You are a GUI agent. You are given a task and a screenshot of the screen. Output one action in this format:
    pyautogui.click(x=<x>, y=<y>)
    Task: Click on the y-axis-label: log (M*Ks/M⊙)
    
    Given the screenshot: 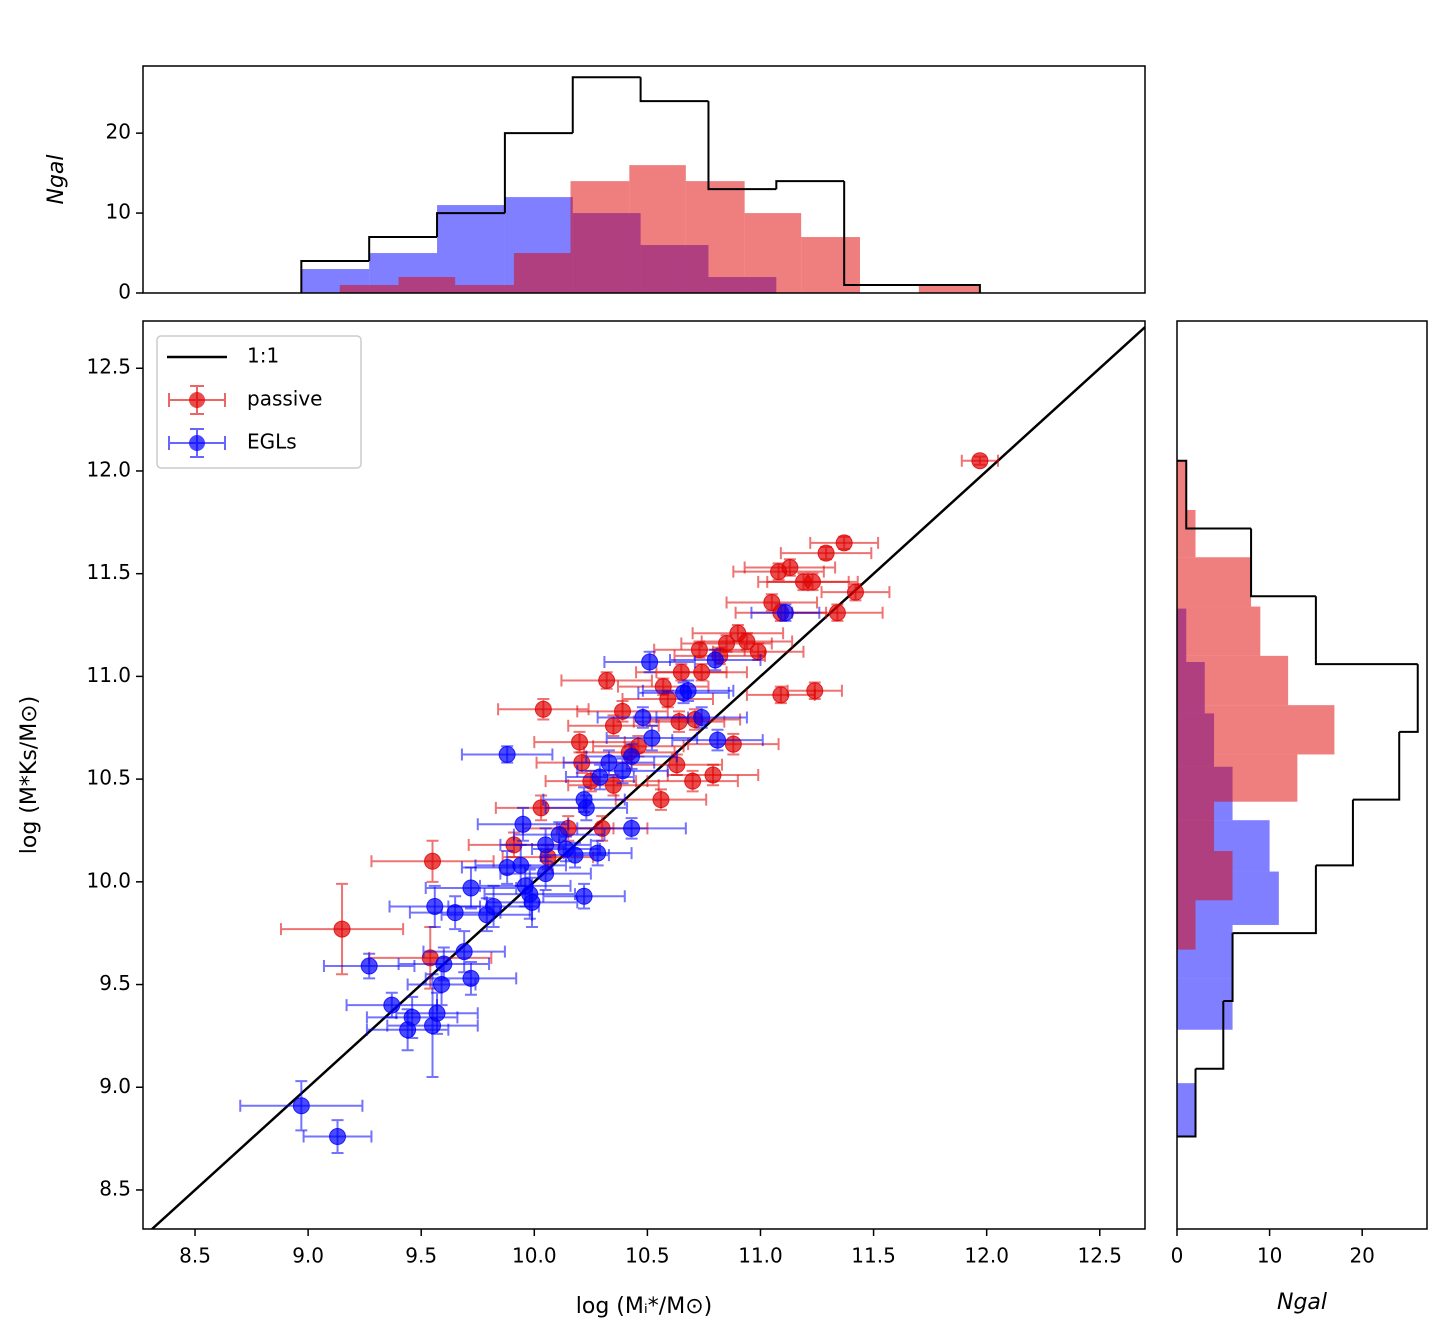 What is the action you would take?
    pyautogui.click(x=29, y=775)
    